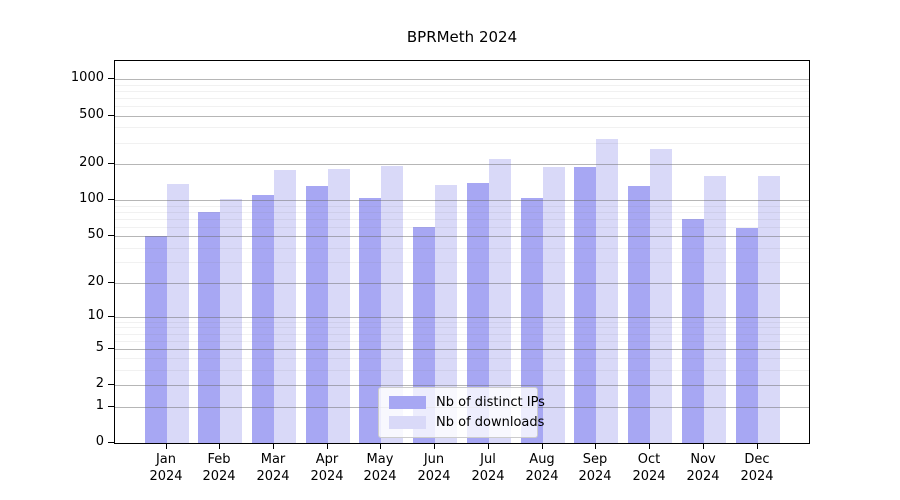  Describe the element at coordinates (99, 441) in the screenshot. I see `y-tick-label: 0` at that location.